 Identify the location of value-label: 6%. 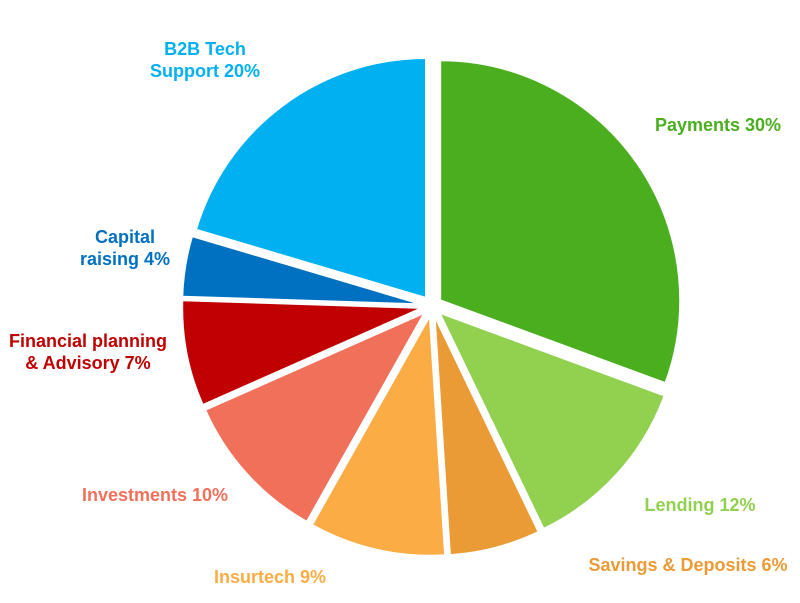
(774, 565).